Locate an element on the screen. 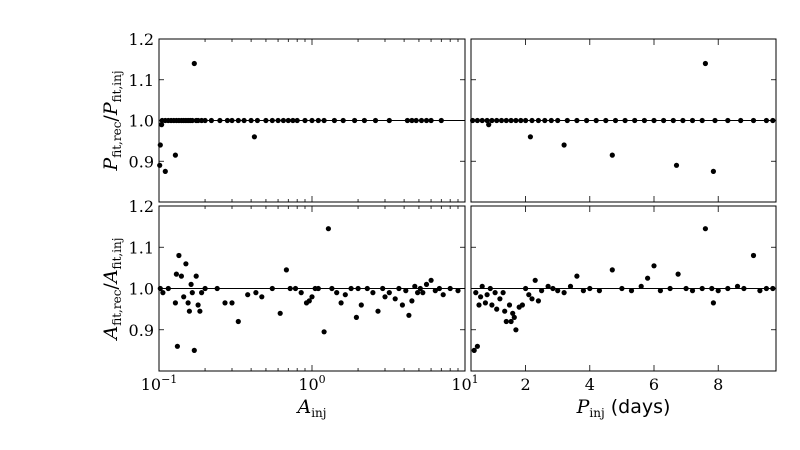 The height and width of the screenshot is (450, 800). x-tick-label: 2 is located at coordinates (525, 384).